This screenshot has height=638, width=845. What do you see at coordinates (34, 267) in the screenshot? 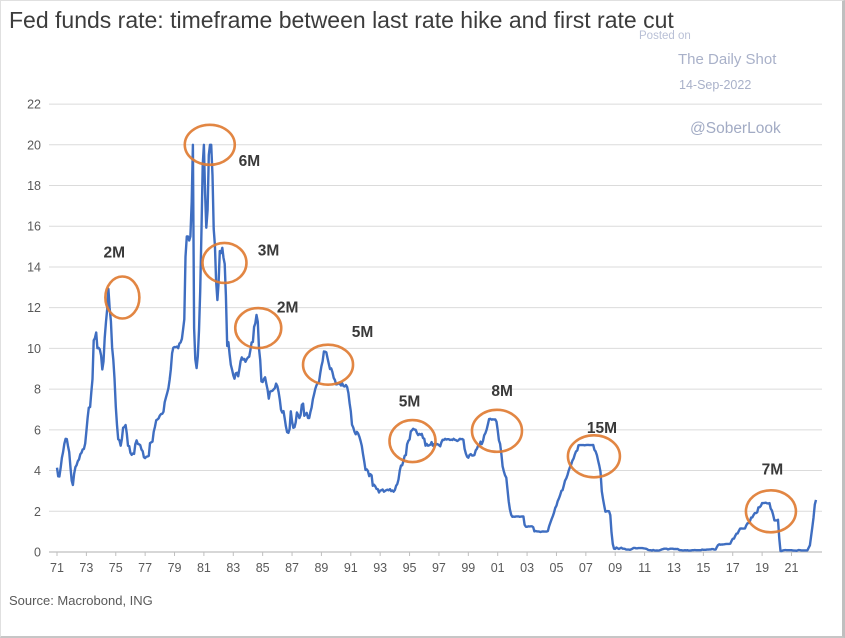
I see `y-axis-tick-label: 14` at bounding box center [34, 267].